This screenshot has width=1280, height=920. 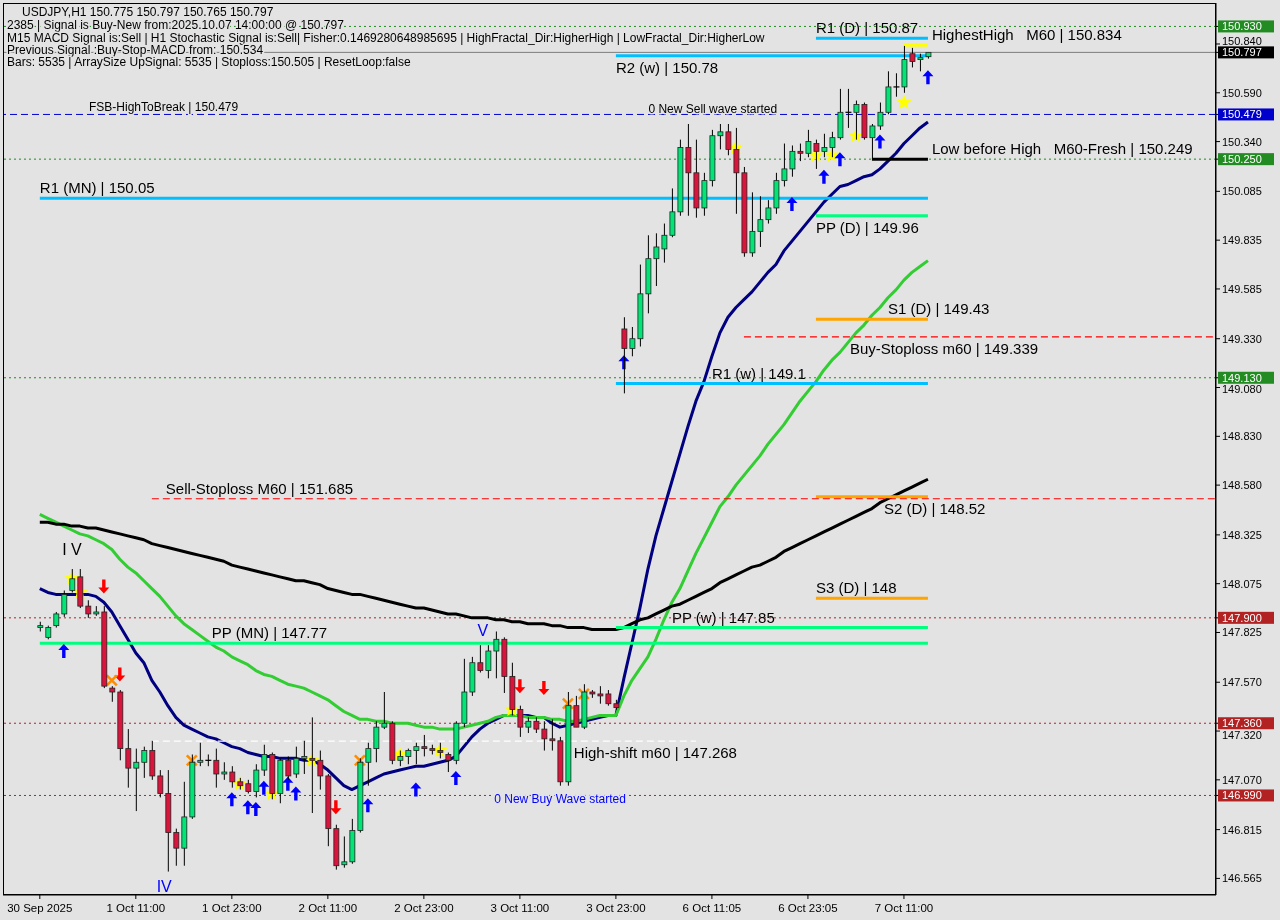 I want to click on y-tick-label: 150.930, so click(x=1242, y=26).